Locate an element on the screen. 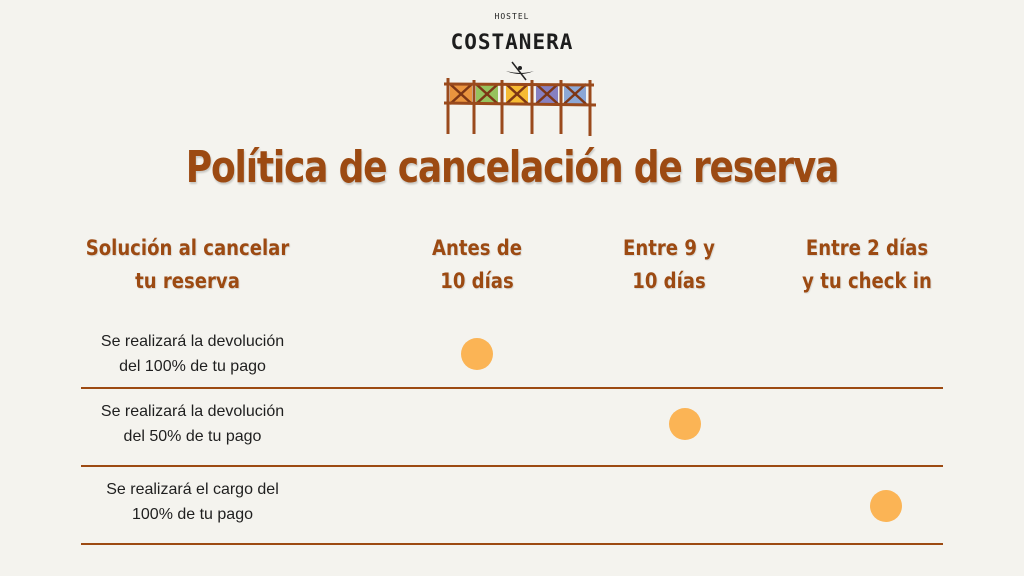 This screenshot has width=1024, height=576. column-header-solution: Solución al cancelar tu reserva is located at coordinates (187, 265).